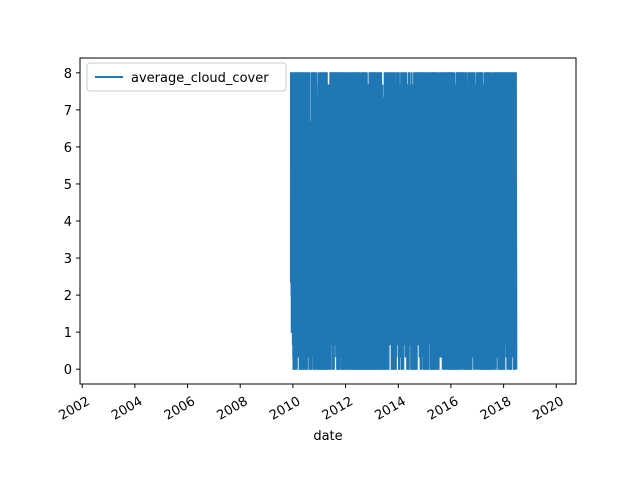  Describe the element at coordinates (68, 259) in the screenshot. I see `y-tick-label: 3` at that location.